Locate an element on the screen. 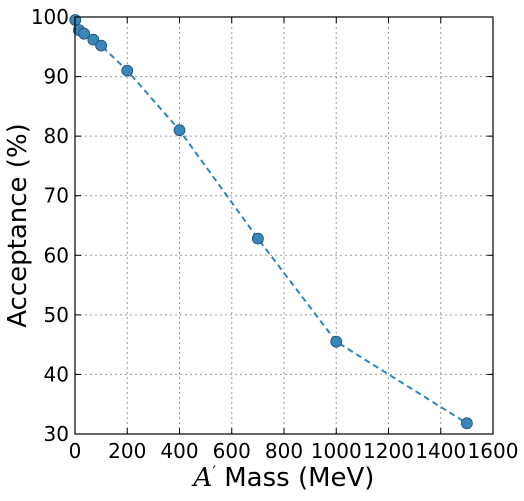  y-tick-label: 90 is located at coordinates (56, 77).